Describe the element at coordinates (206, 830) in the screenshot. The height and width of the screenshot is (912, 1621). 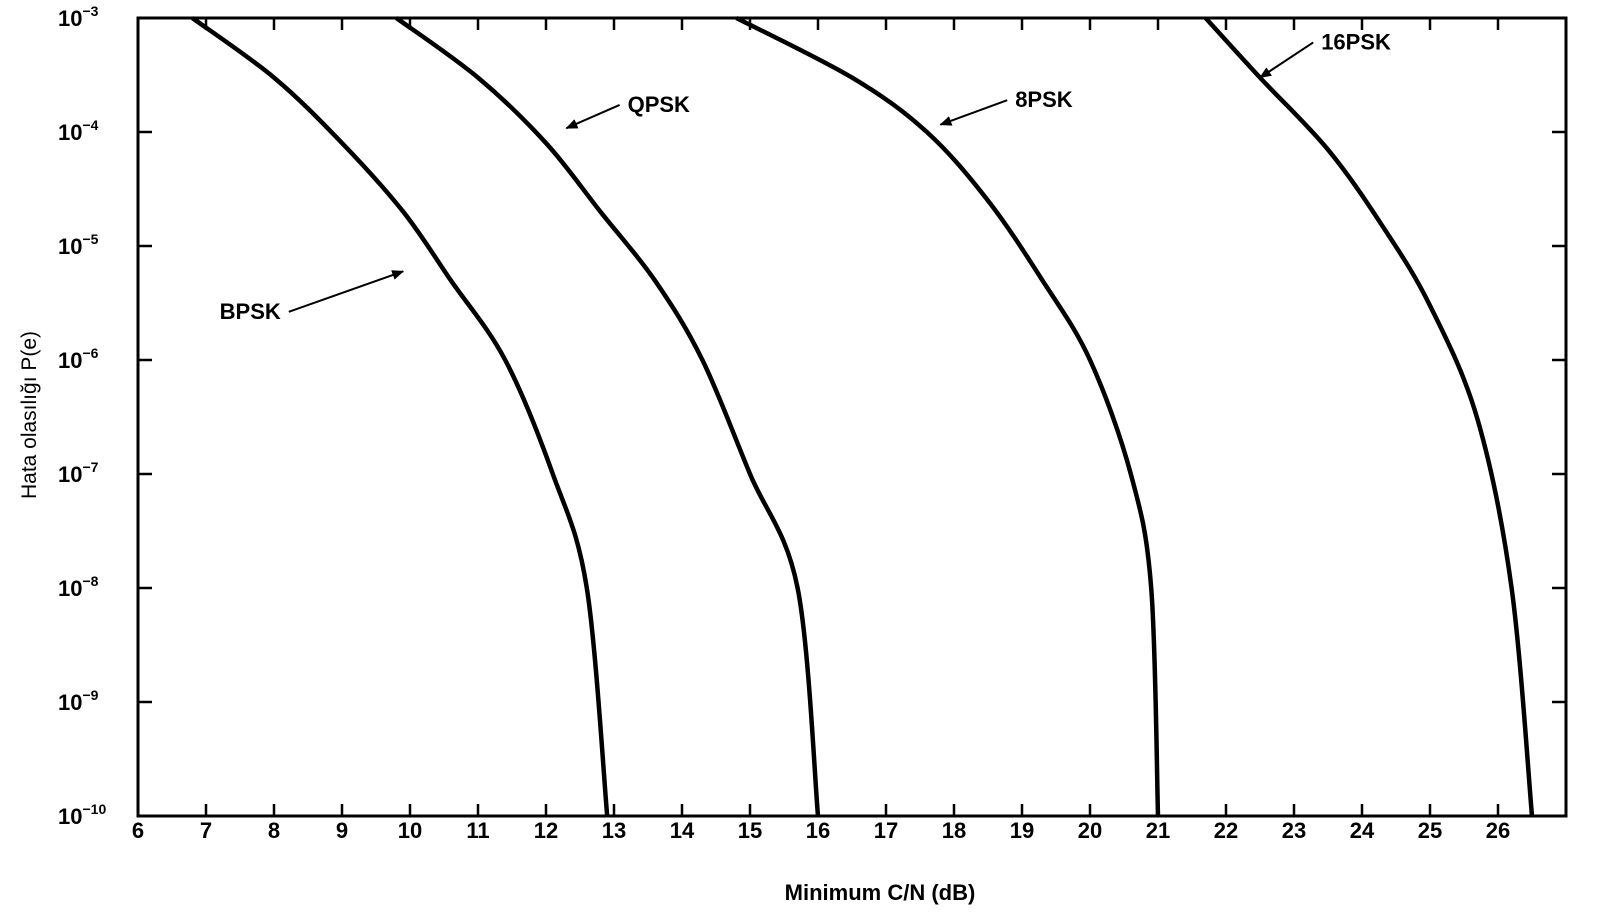
I see `x-tick-label: 7` at that location.